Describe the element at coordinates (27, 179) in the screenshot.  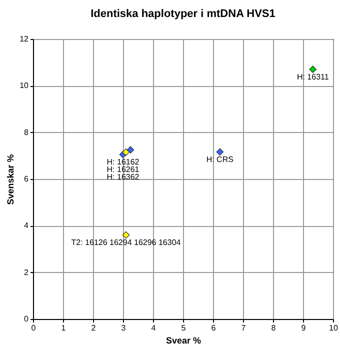
I see `y-tick-label: 6` at that location.